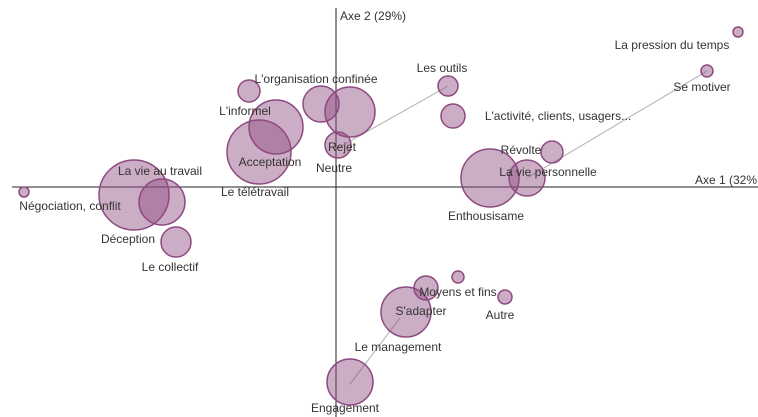 This screenshot has width=758, height=417. What do you see at coordinates (270, 162) in the screenshot?
I see `point-label: Acceptation` at bounding box center [270, 162].